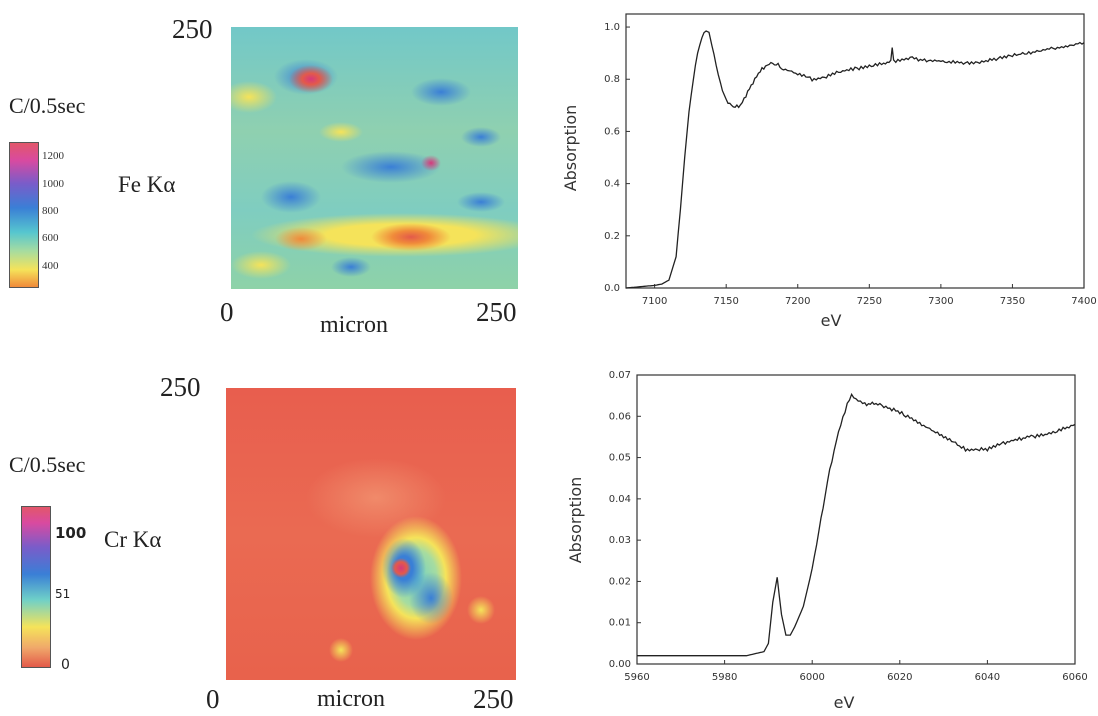  I want to click on fe-heatmap, so click(374, 158).